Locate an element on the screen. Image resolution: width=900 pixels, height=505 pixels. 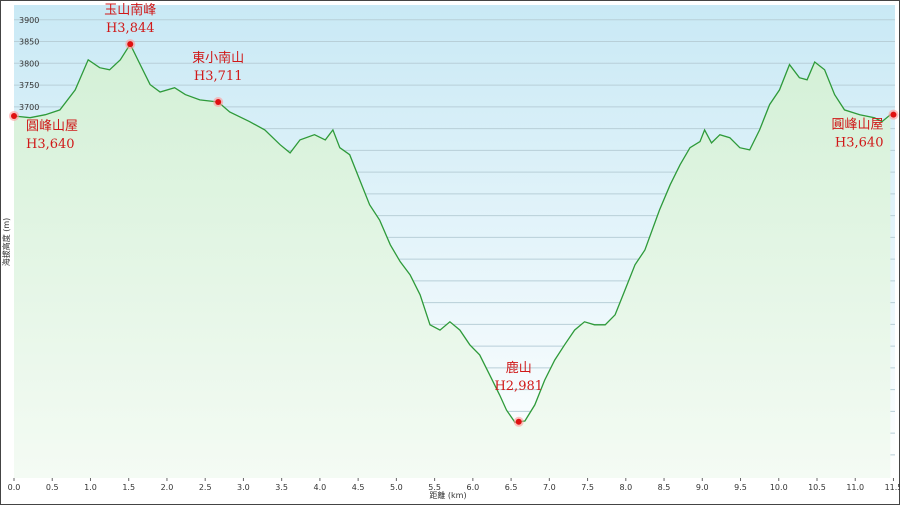
x-tick-label: 10.5 is located at coordinates (817, 487).